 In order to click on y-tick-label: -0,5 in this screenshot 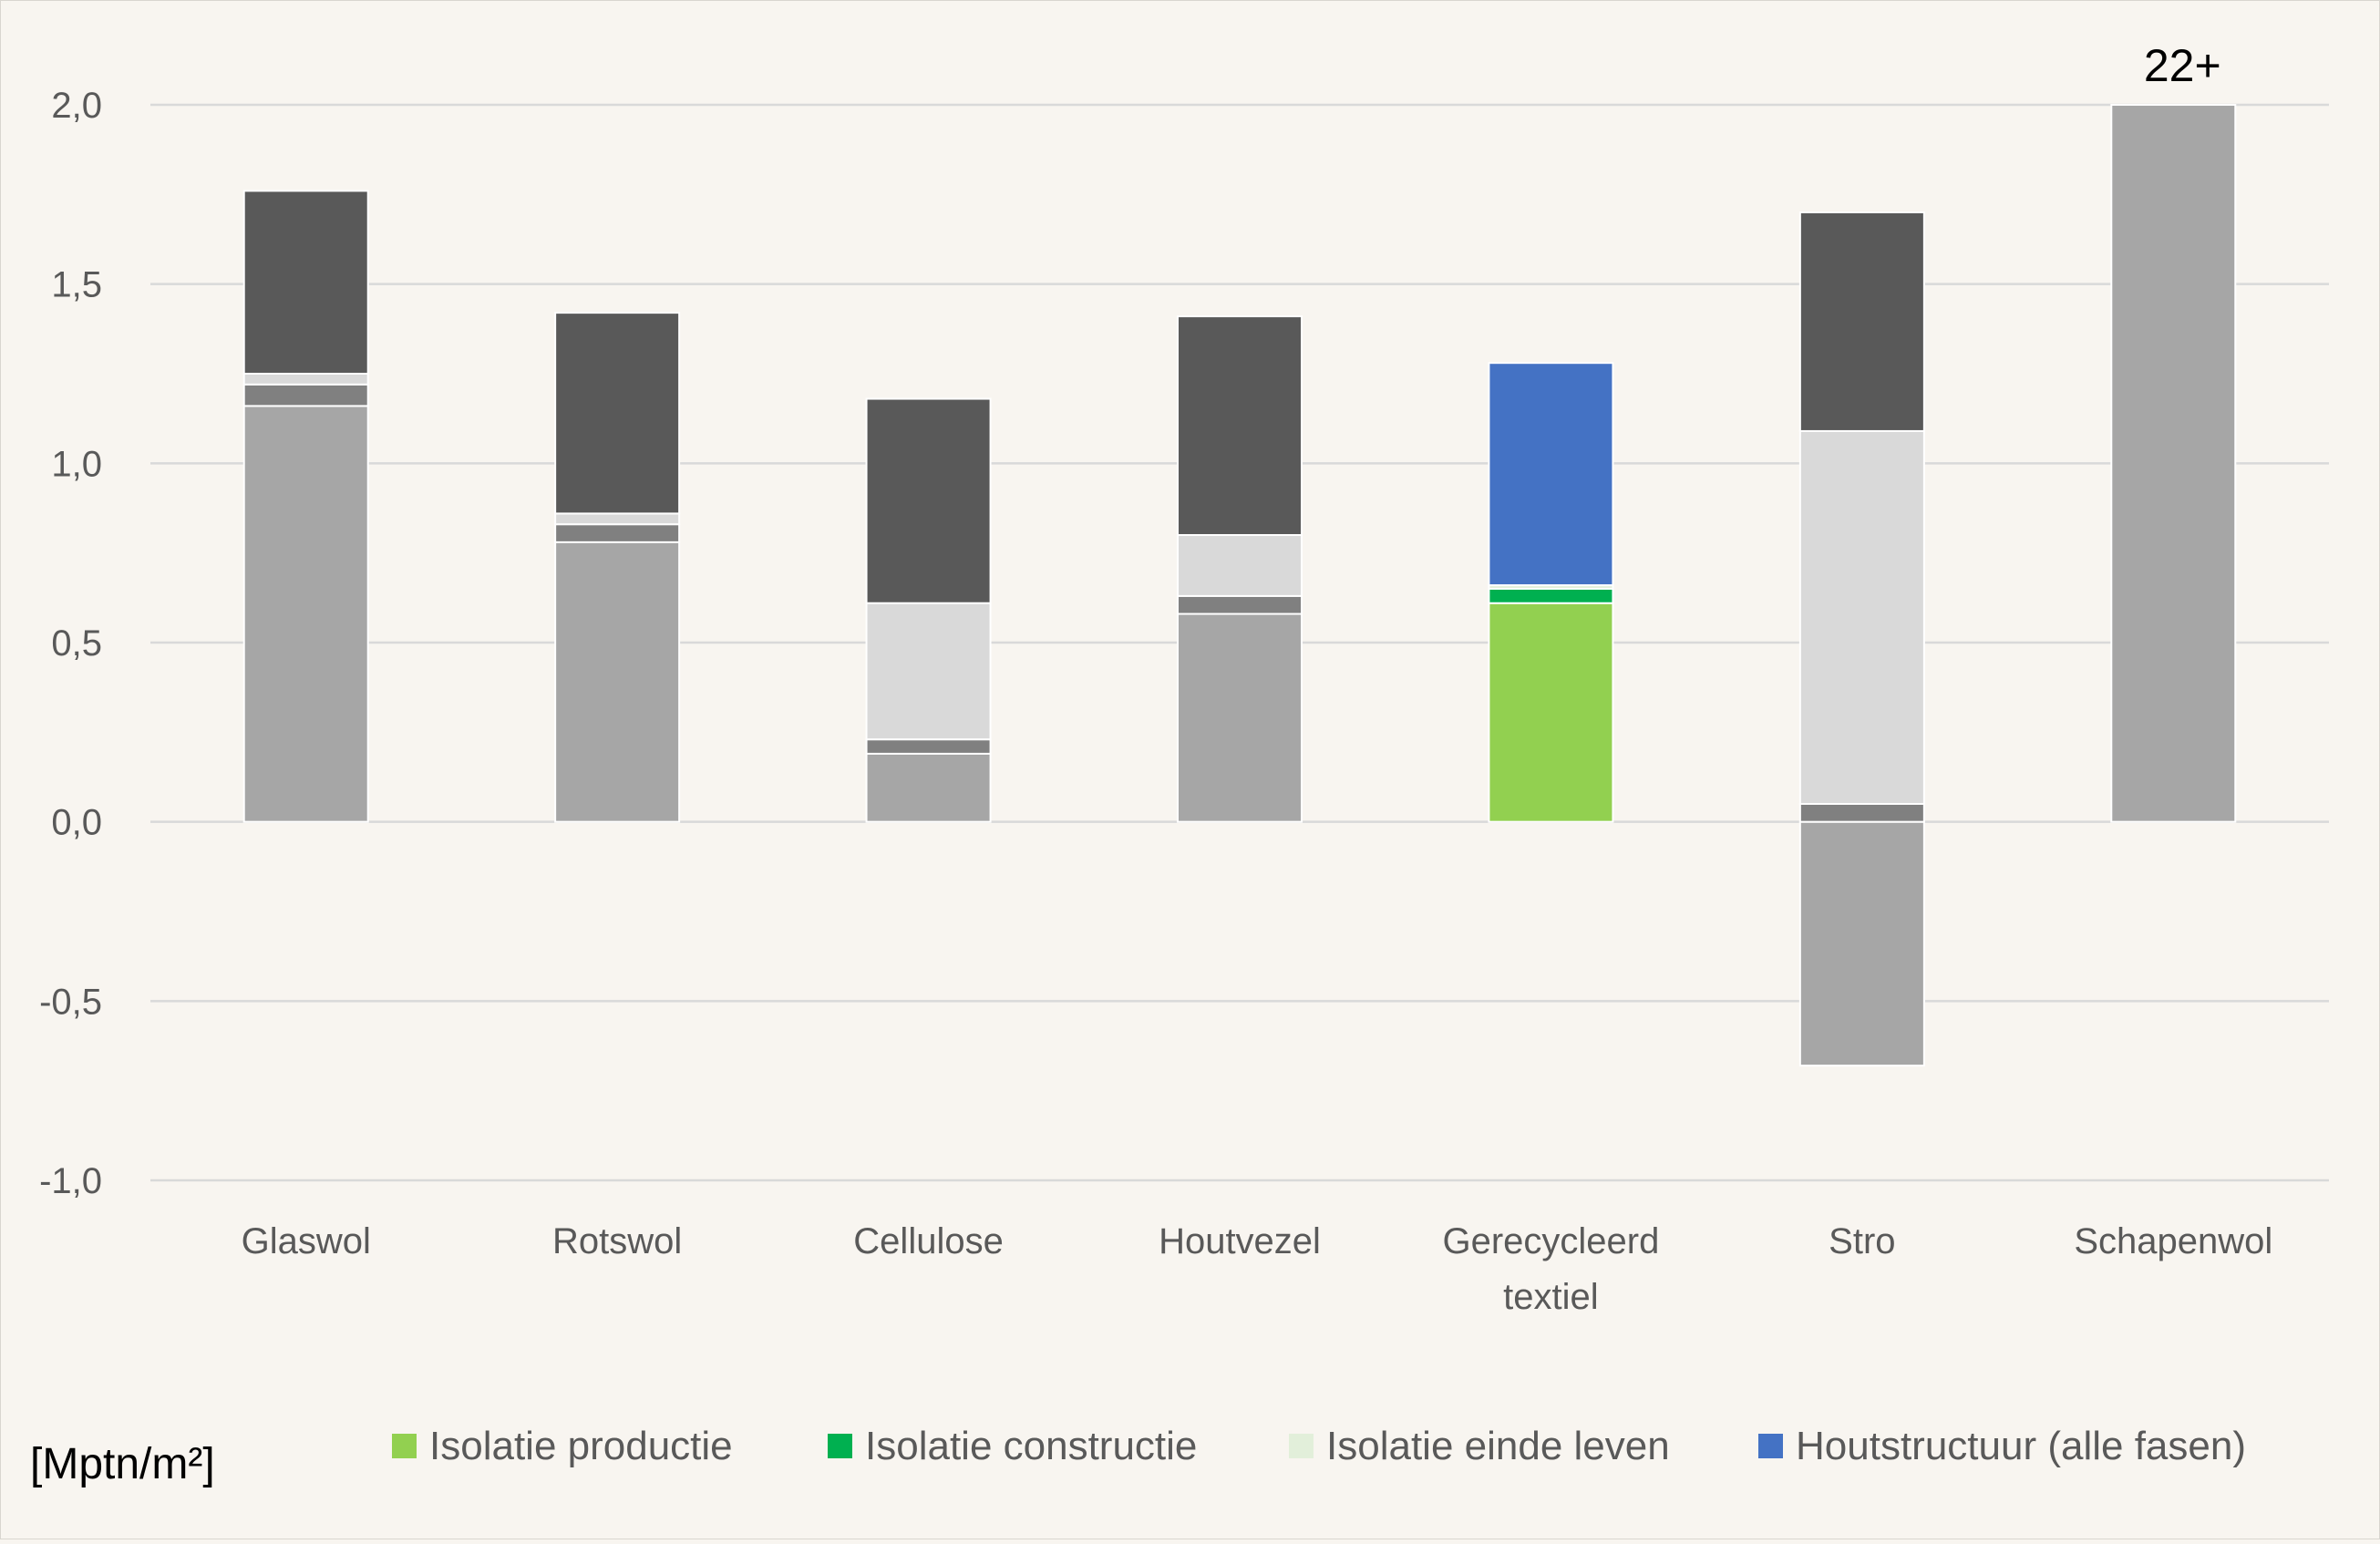, I will do `click(70, 1002)`.